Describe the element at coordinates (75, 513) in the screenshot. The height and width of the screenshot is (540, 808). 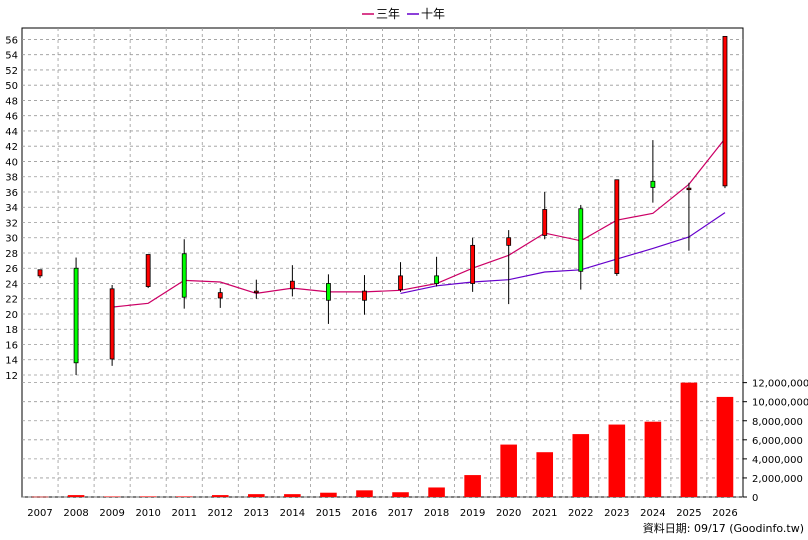
I see `x-tick-label: 2008` at that location.